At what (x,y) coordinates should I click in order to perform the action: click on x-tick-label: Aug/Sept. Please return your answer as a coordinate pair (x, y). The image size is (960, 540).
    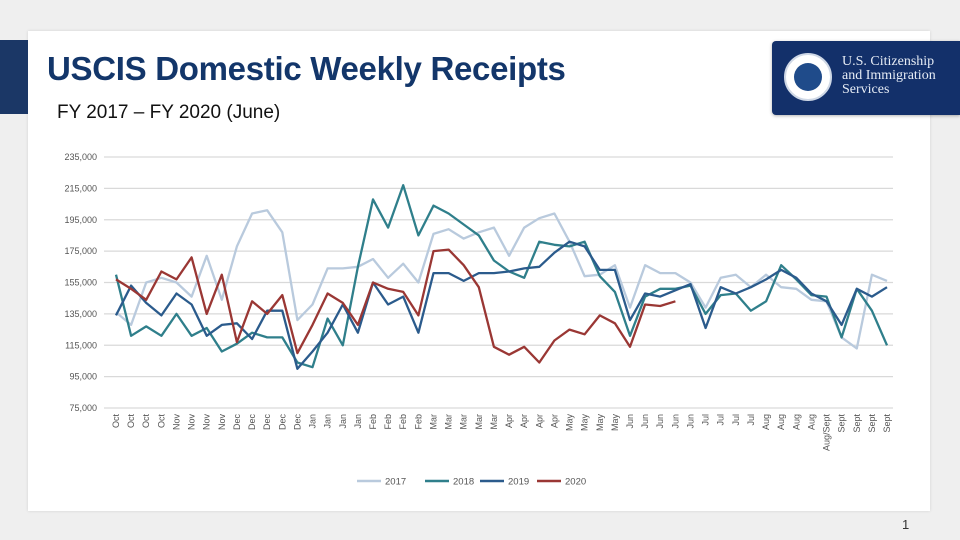
    Looking at the image, I should click on (827, 433).